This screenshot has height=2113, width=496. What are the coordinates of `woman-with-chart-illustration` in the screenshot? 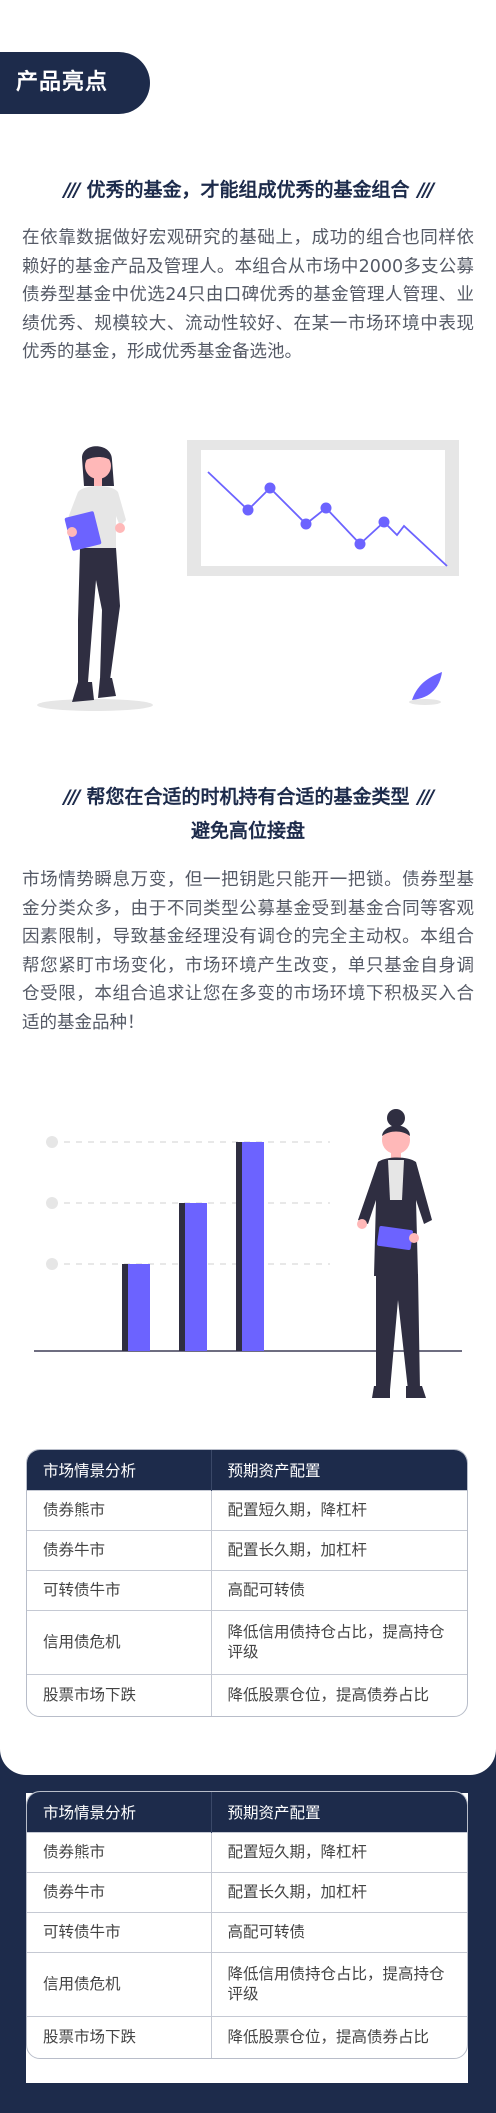 It's located at (248, 575).